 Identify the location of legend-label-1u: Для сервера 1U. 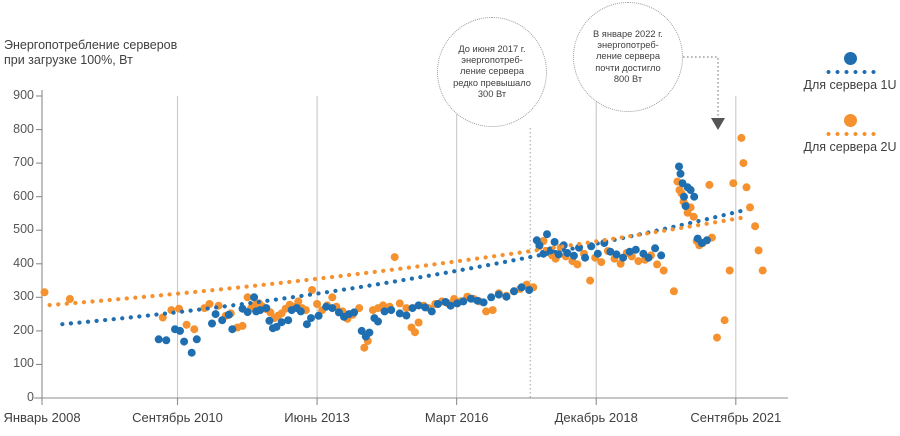
(850, 85).